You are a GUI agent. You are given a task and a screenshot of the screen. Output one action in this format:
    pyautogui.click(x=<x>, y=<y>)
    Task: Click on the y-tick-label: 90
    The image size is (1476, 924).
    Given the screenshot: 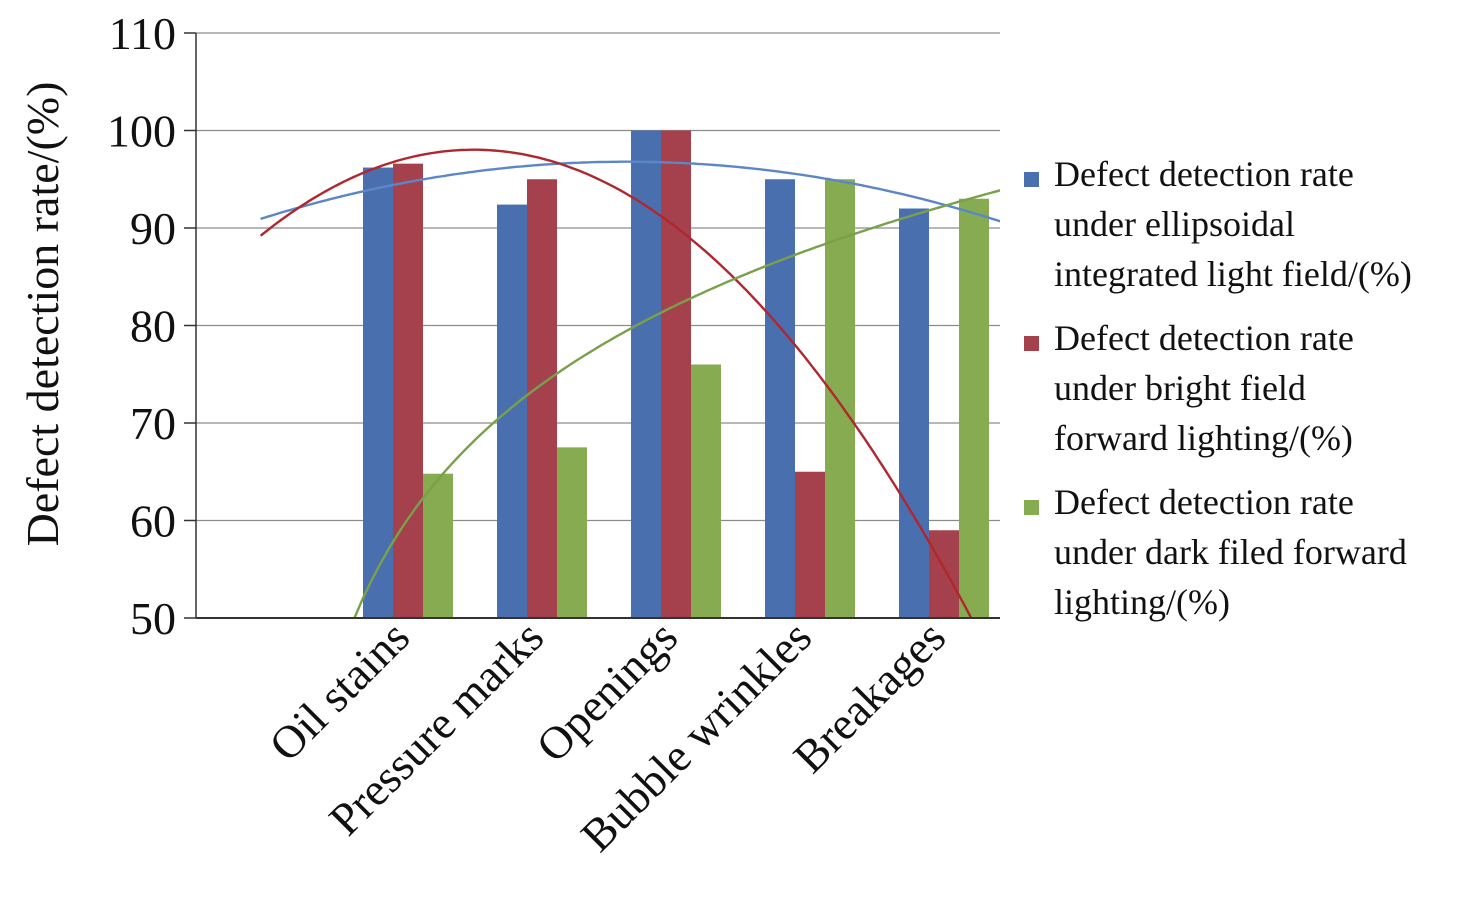 What is the action you would take?
    pyautogui.click(x=153, y=228)
    